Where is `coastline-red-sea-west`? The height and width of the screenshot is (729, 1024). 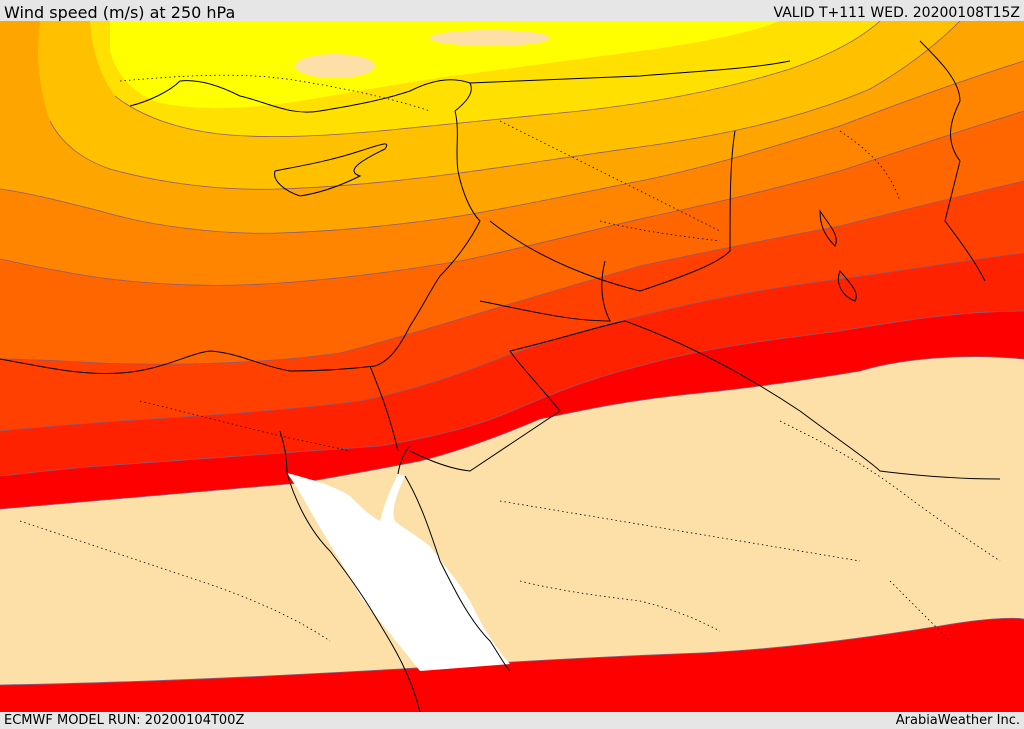
coastline-red-sea-west is located at coordinates (353, 592).